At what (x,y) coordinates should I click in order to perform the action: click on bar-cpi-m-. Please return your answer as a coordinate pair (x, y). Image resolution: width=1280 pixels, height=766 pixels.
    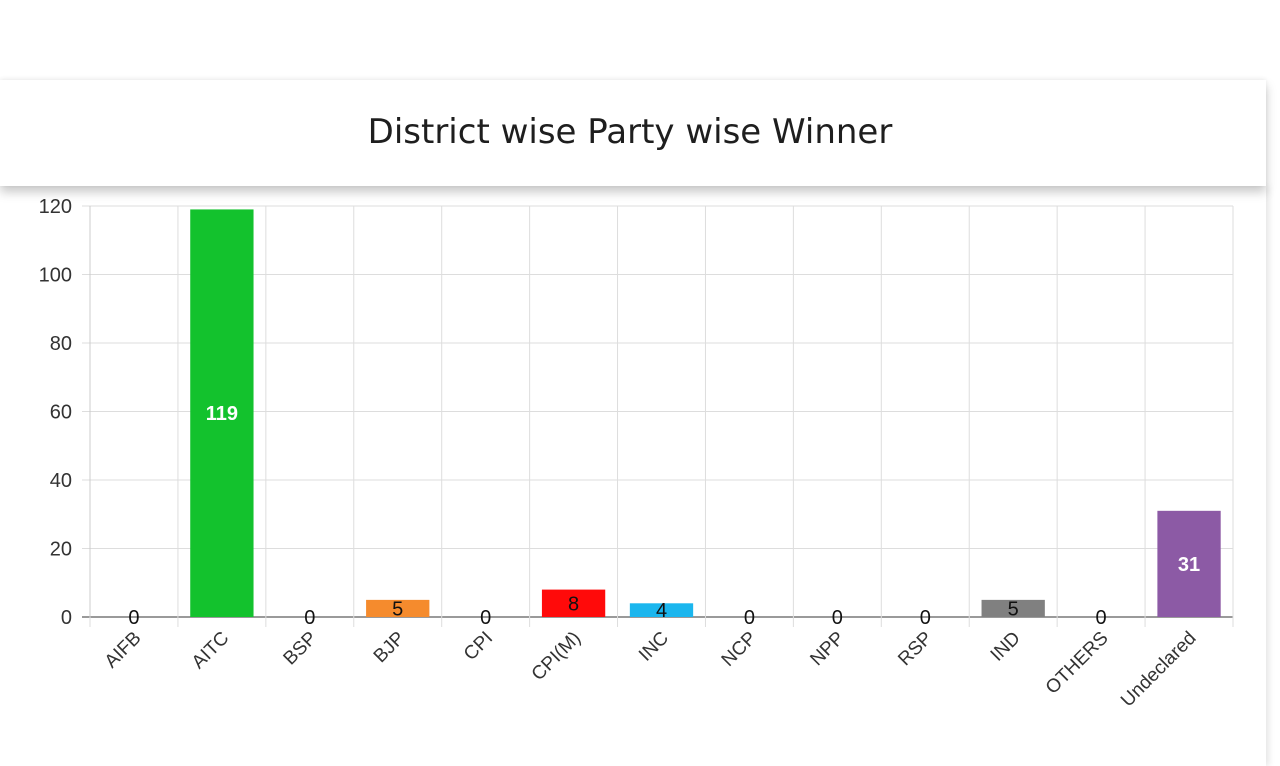
    Looking at the image, I should click on (573, 603).